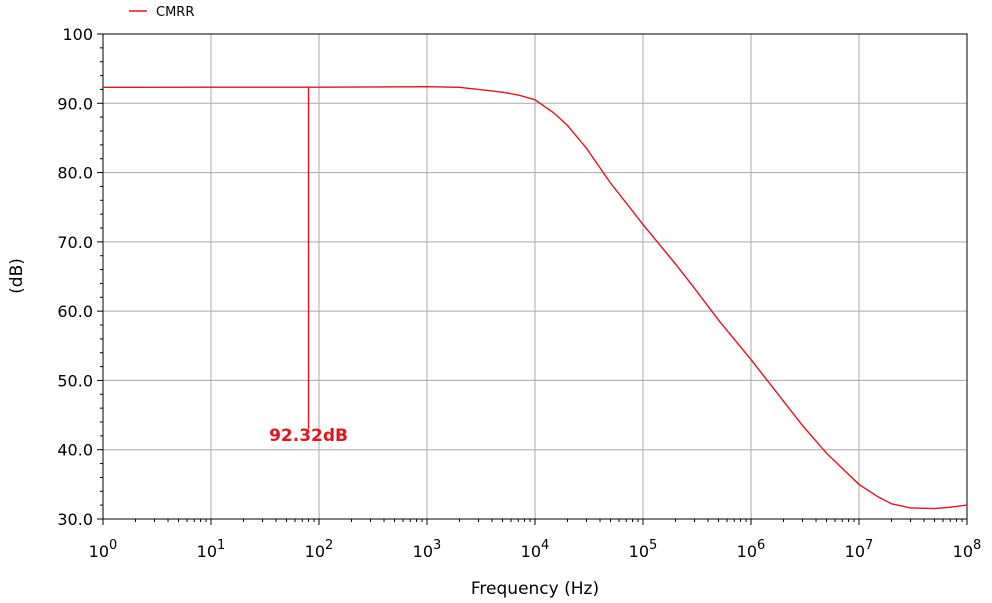 This screenshot has height=603, width=992. I want to click on x-axis-tick-labels: 10⁰ 10¹ 10² 10³ 10⁴ 10⁵ 10⁶ 10⁷ 10⁸, so click(535, 549).